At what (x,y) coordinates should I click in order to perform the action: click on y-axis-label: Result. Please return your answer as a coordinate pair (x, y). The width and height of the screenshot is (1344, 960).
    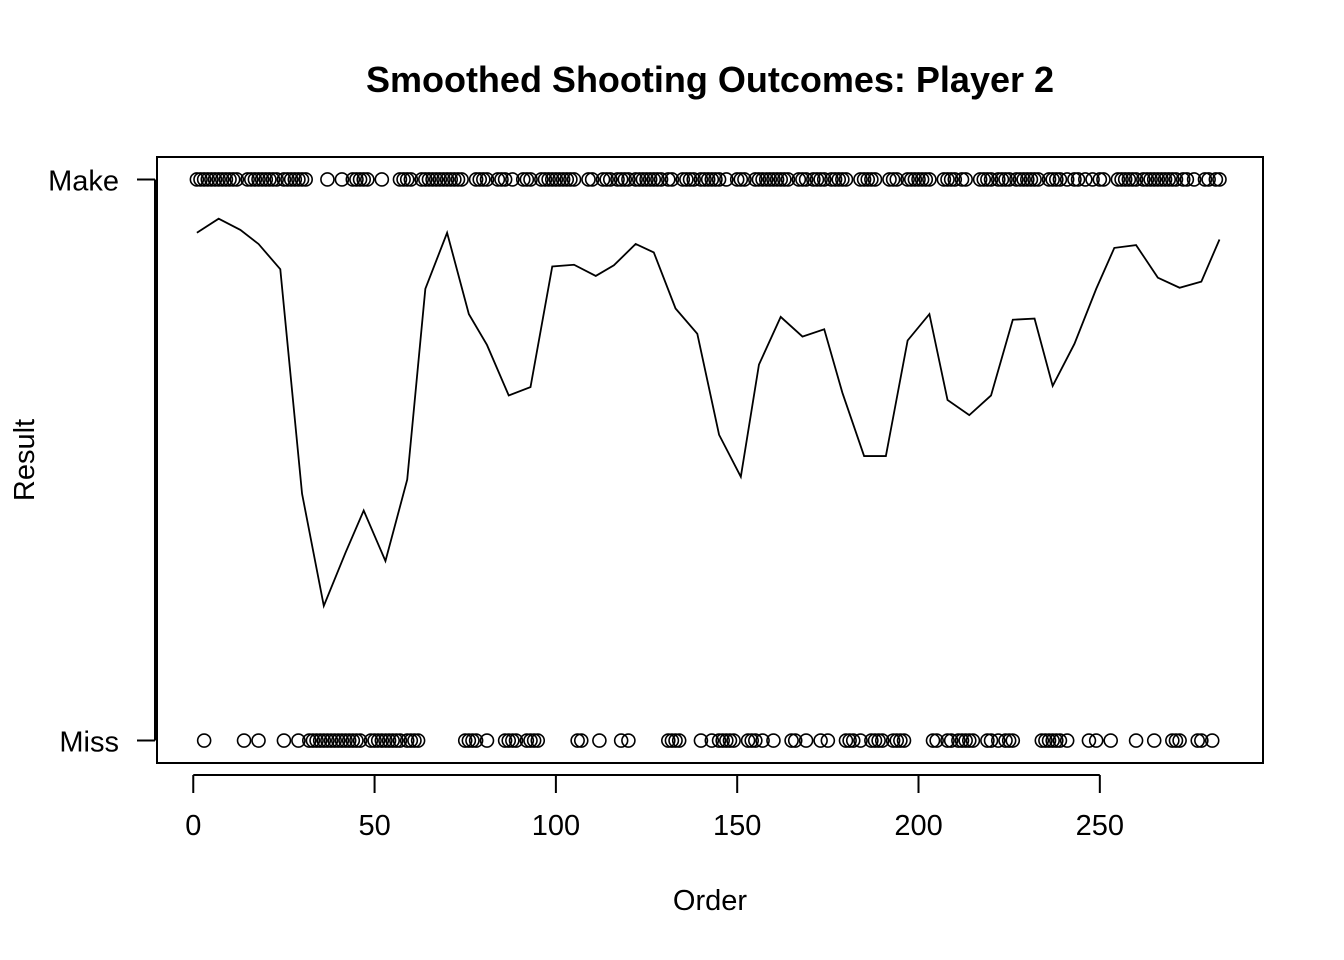
    Looking at the image, I should click on (25, 460).